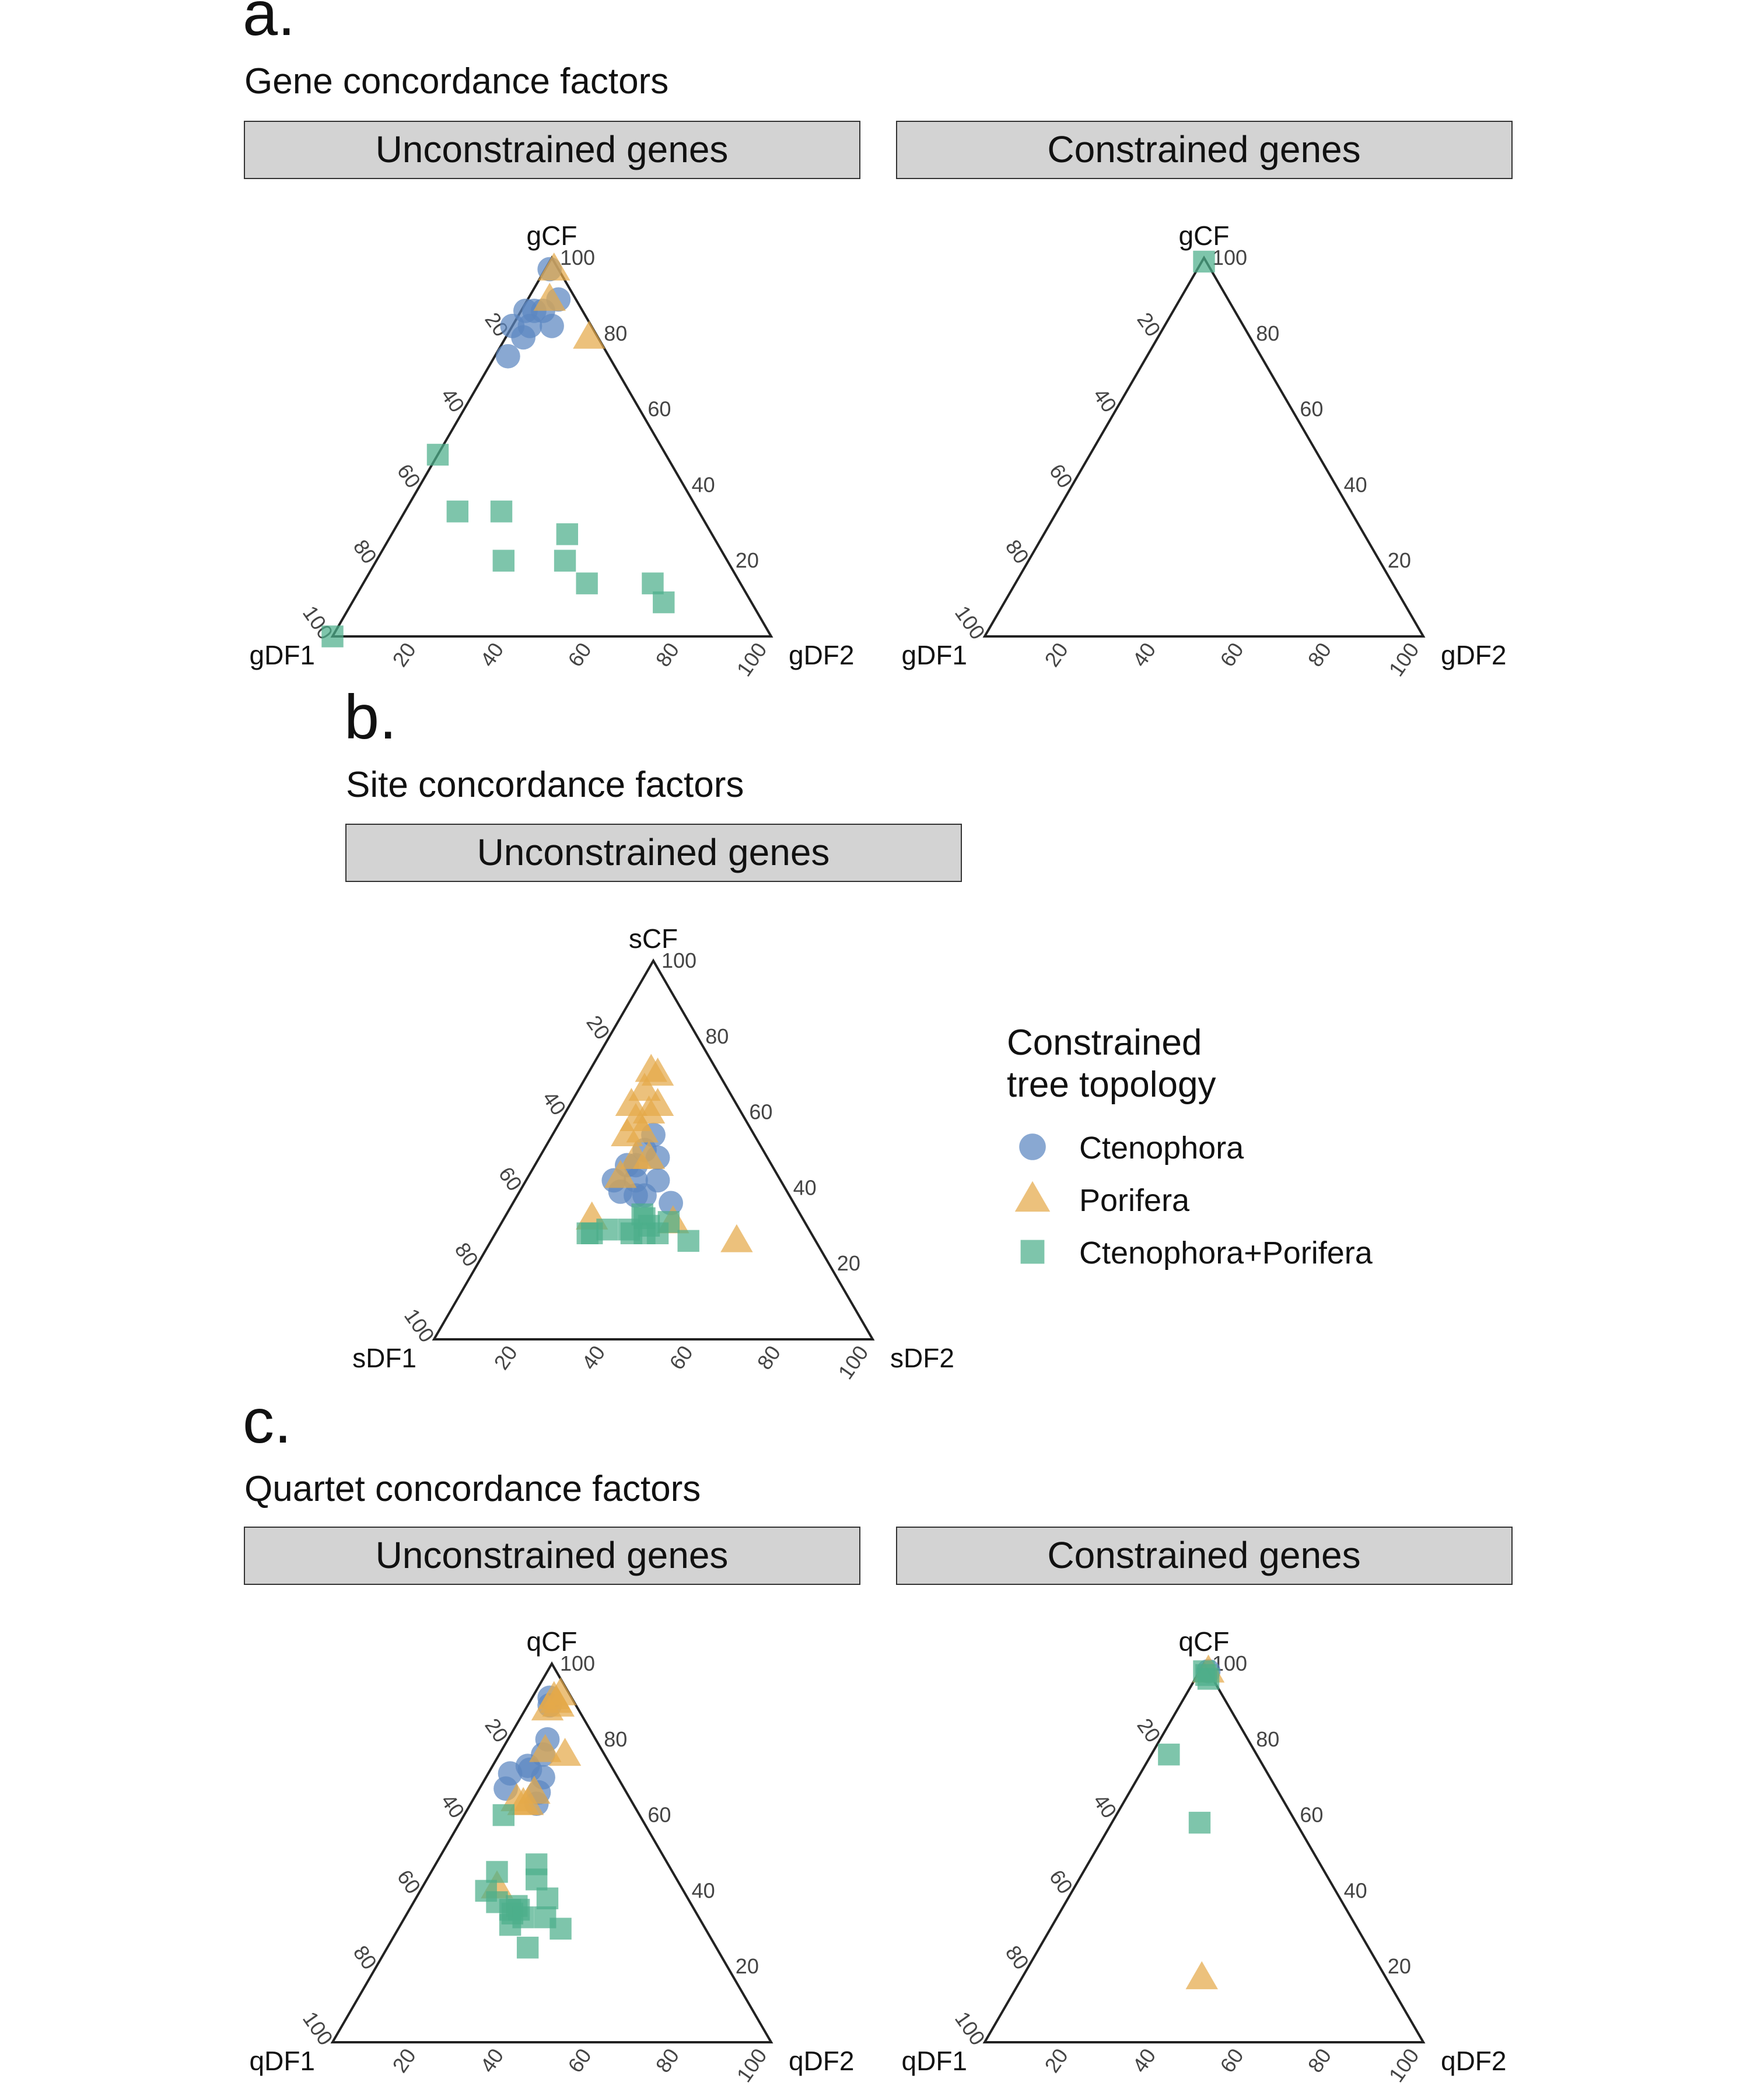 This screenshot has height=2100, width=1750. What do you see at coordinates (1473, 655) in the screenshot?
I see `axis-label-right: gDF2` at bounding box center [1473, 655].